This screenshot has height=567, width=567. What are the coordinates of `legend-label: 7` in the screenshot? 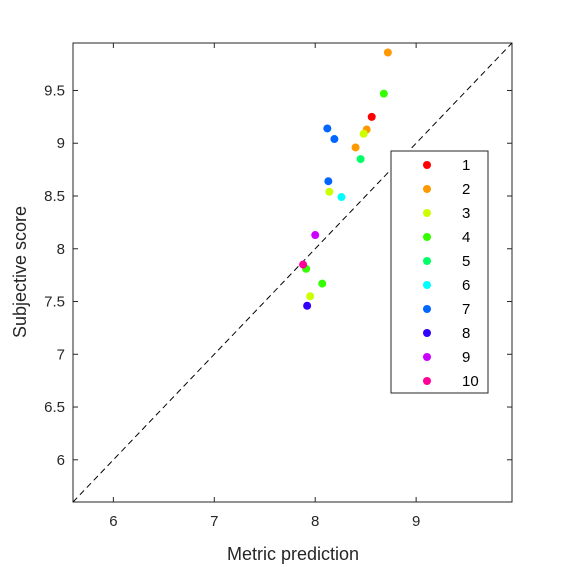 It's located at (466, 309).